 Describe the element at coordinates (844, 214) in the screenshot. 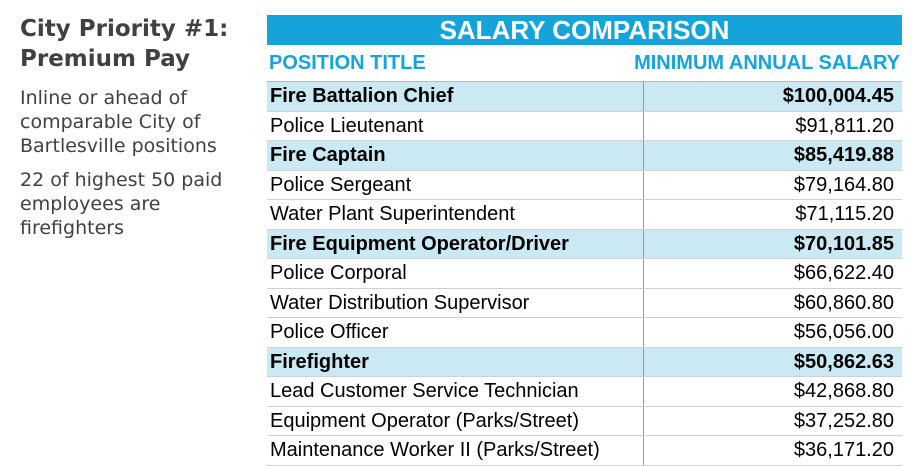

I see `salary: $71,115.20` at that location.